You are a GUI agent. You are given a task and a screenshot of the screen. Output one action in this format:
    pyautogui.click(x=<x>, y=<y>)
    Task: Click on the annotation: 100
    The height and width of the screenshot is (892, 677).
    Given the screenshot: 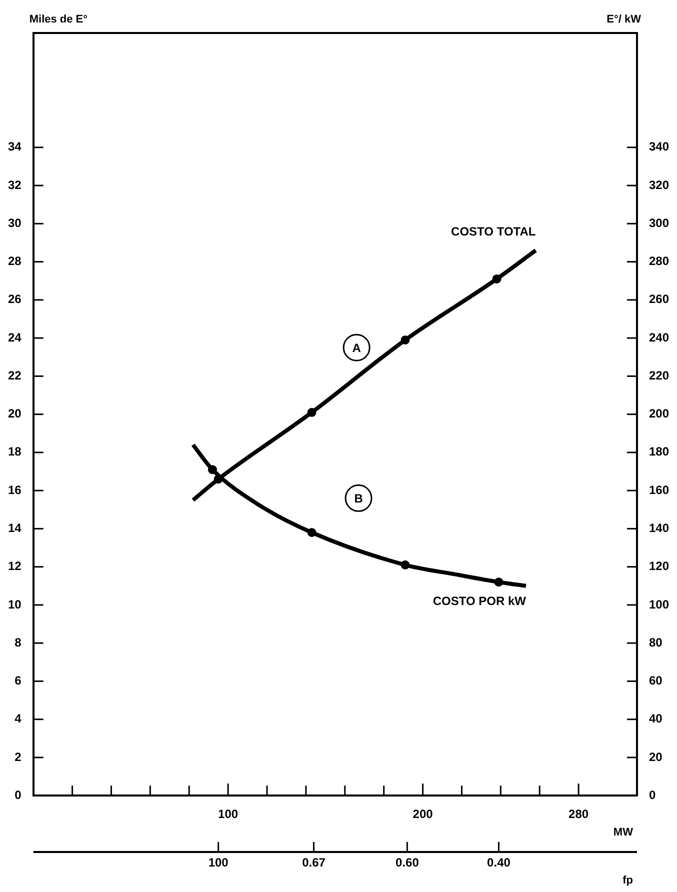 What is the action you would take?
    pyautogui.click(x=218, y=862)
    